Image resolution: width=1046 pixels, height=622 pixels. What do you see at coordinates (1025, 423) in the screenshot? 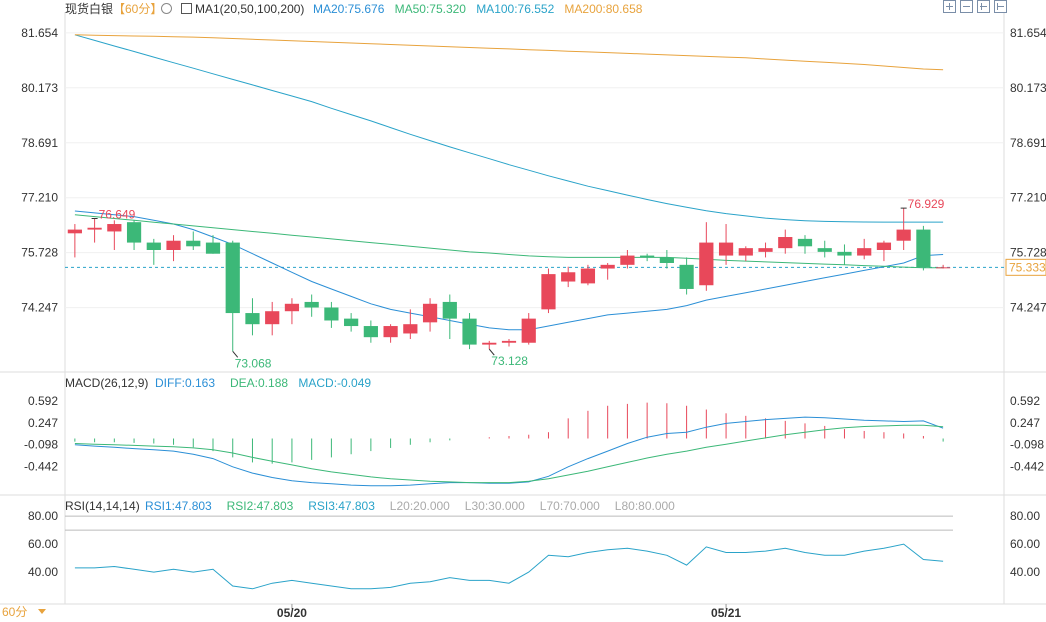
I see `macd-tick-right: 0.247` at bounding box center [1025, 423].